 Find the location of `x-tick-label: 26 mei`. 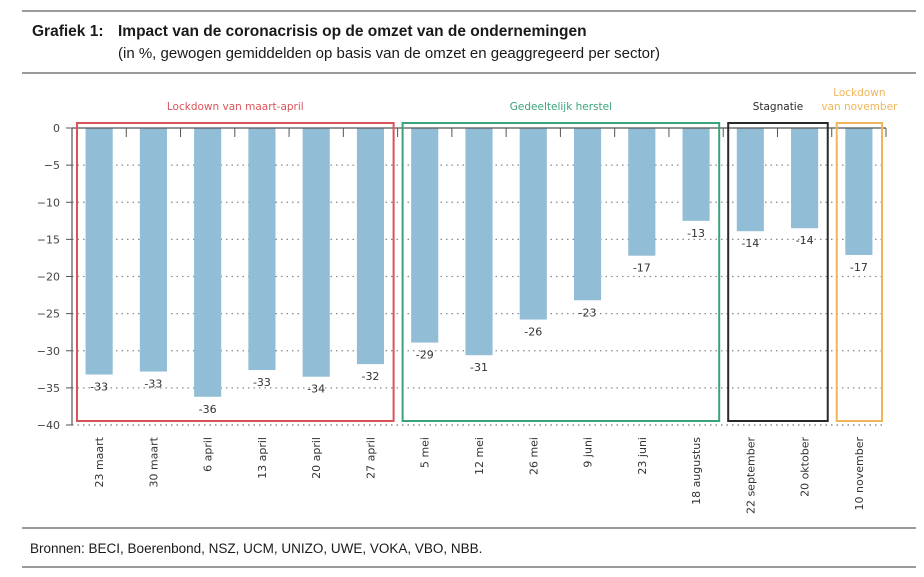

x-tick-label: 26 mei is located at coordinates (533, 456).